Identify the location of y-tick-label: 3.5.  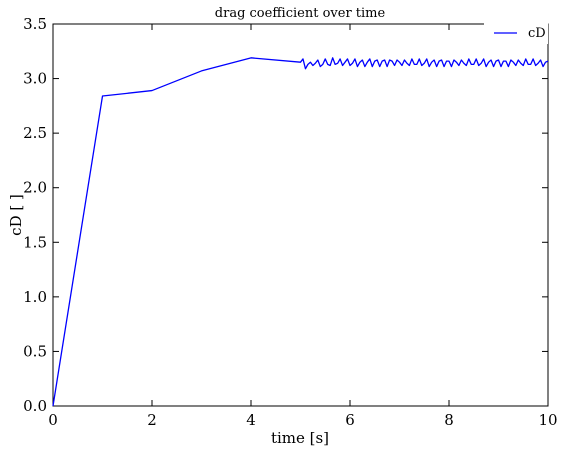
(35, 24).